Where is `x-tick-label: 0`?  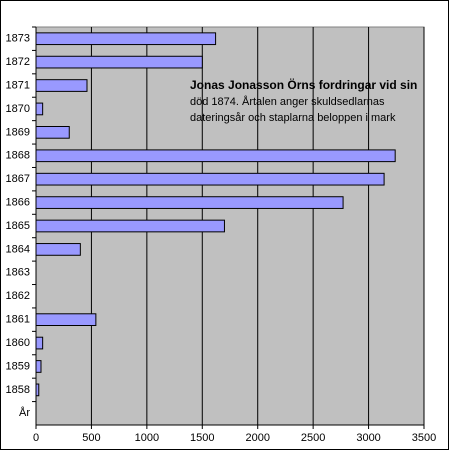 x-tick-label: 0 is located at coordinates (36, 438).